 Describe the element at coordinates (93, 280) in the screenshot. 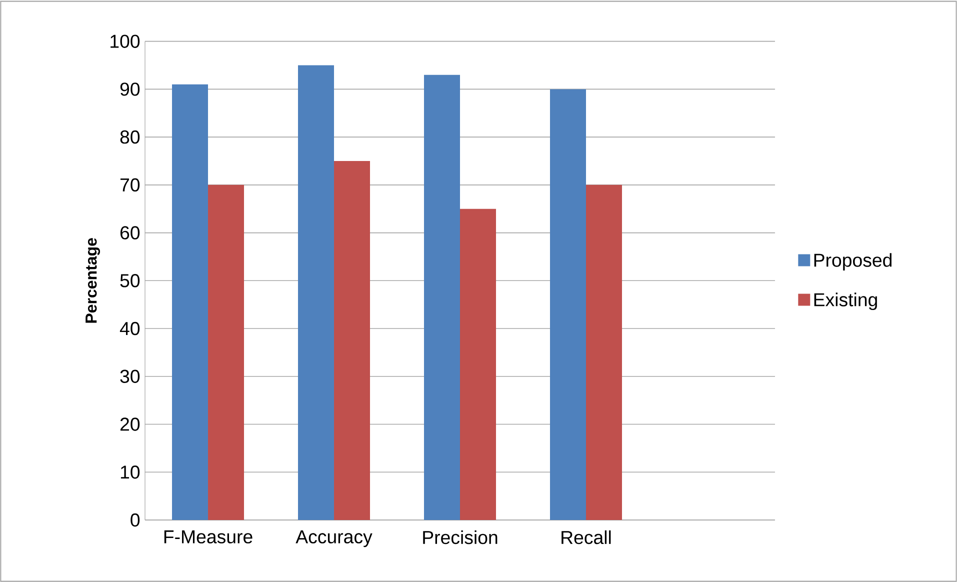

I see `y-axis-title: Percentage` at that location.